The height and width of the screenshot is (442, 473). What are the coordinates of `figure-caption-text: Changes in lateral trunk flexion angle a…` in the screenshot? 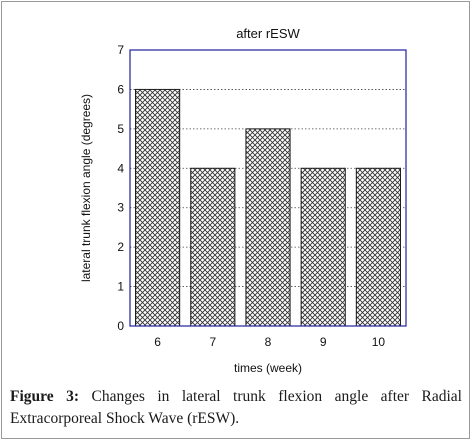 It's located at (236, 407).